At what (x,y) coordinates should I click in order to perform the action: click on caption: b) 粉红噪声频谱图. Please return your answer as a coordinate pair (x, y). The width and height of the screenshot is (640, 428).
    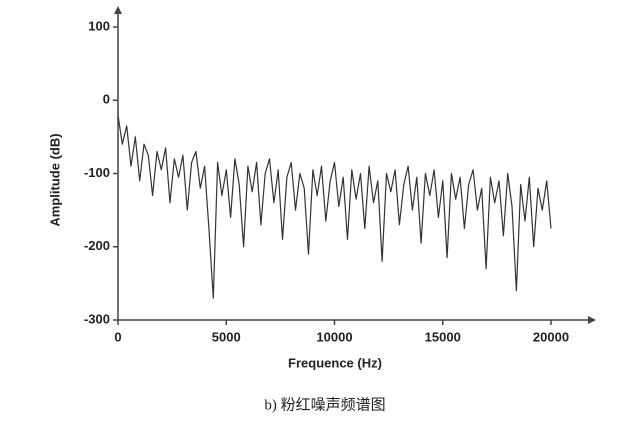
    Looking at the image, I should click on (324, 404).